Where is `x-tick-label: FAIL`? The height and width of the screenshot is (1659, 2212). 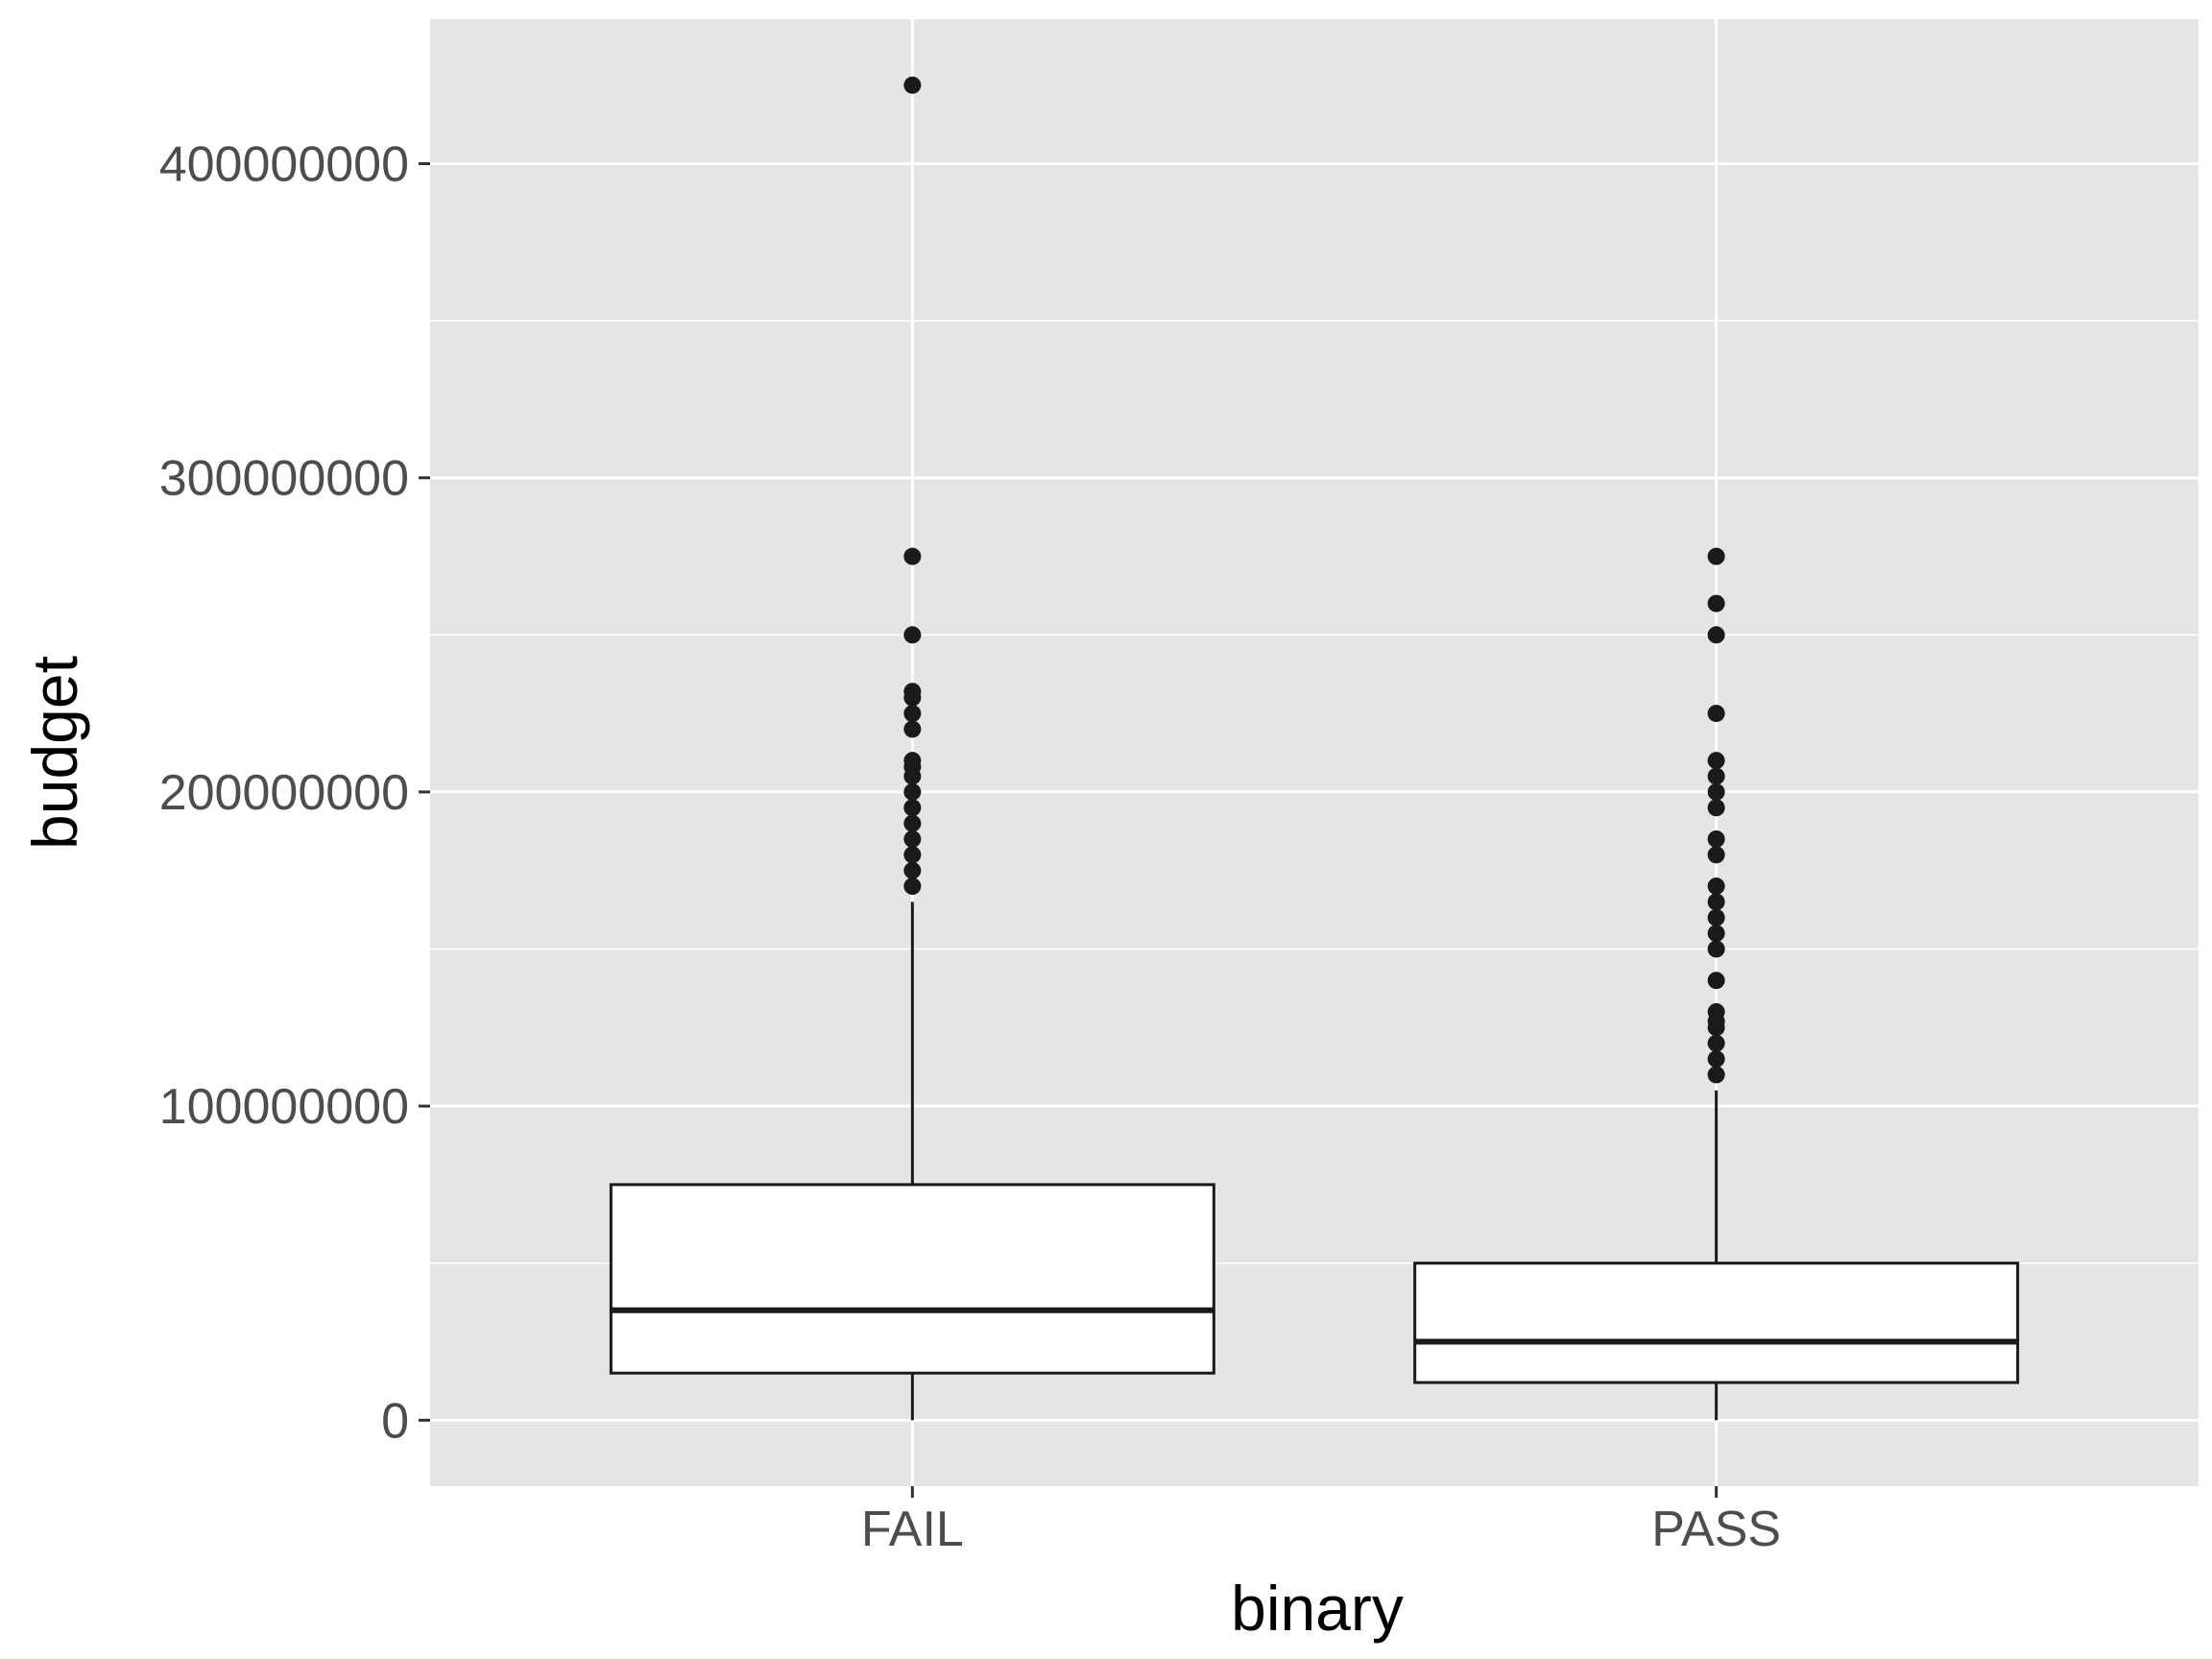 x-tick-label: FAIL is located at coordinates (913, 1529).